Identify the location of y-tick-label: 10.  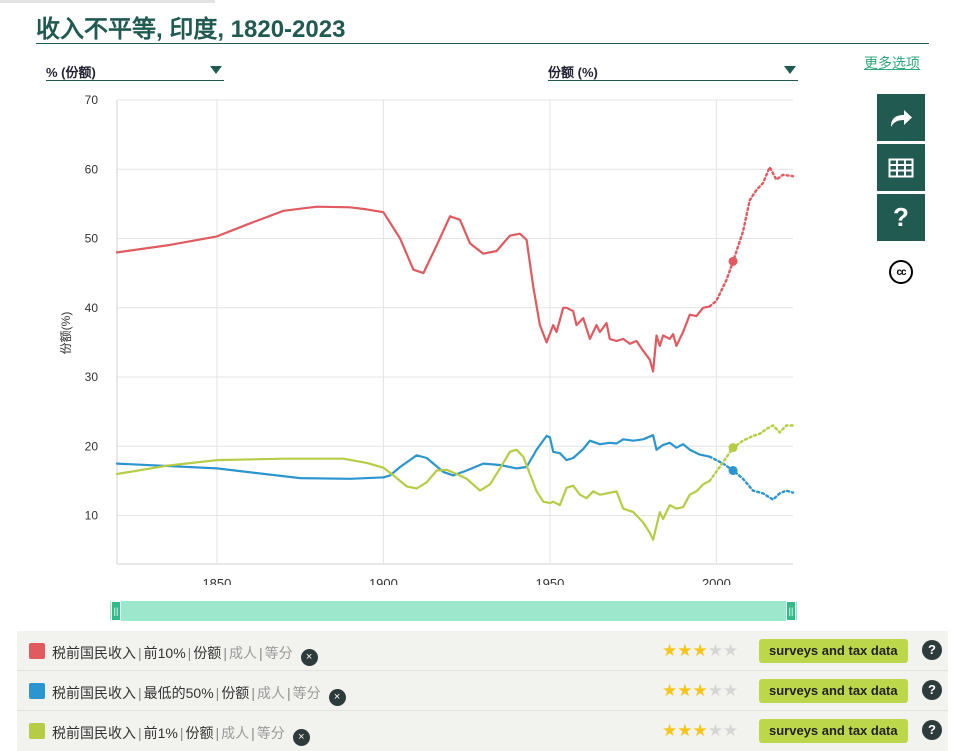
(92, 516).